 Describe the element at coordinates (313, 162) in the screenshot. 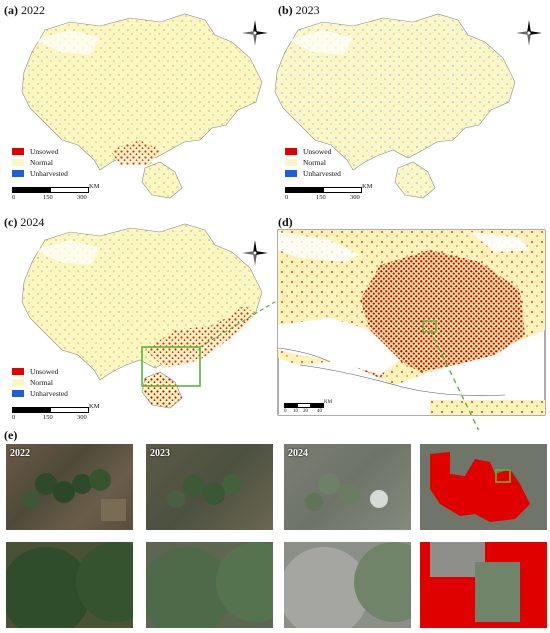

I see `legend-b: Unsowed Normal Unharvested` at that location.